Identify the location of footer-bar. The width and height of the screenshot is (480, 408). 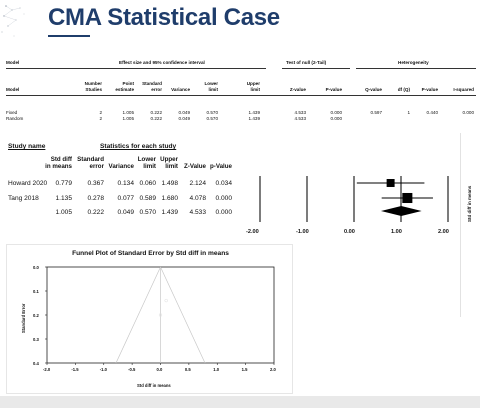
(240, 402).